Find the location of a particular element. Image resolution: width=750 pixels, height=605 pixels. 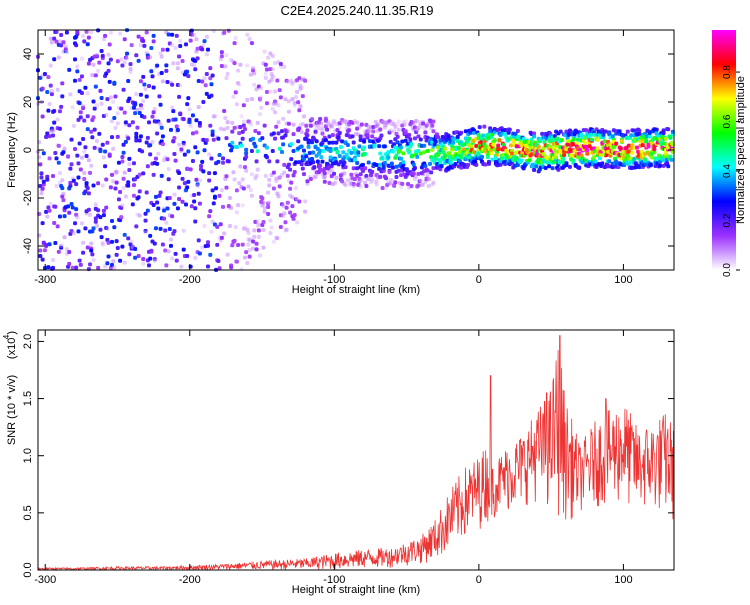

y-tick-label: 1.0 is located at coordinates (28, 455).